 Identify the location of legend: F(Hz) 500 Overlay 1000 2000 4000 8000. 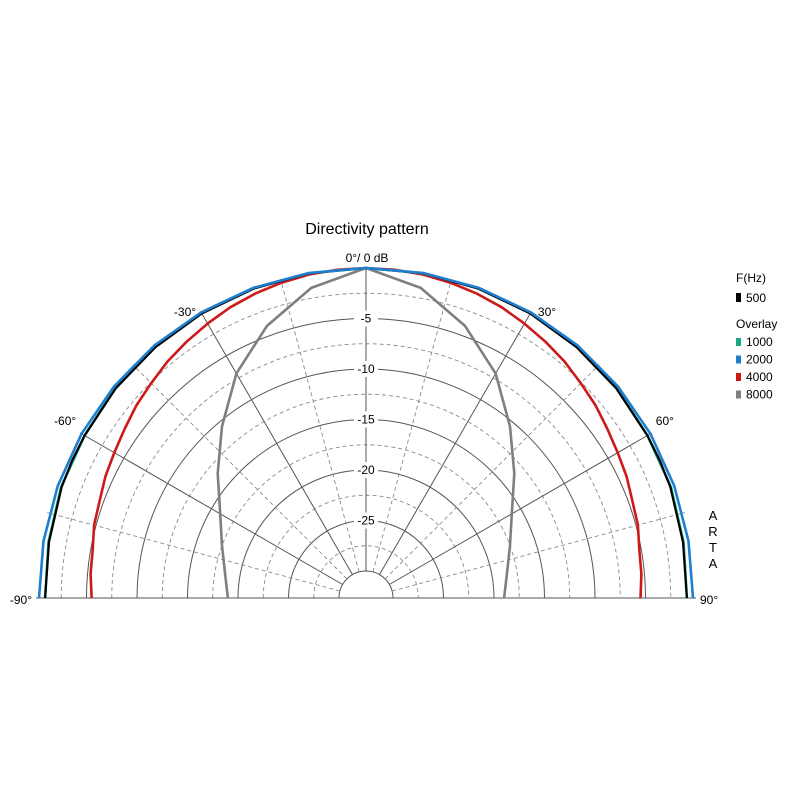
(756, 336).